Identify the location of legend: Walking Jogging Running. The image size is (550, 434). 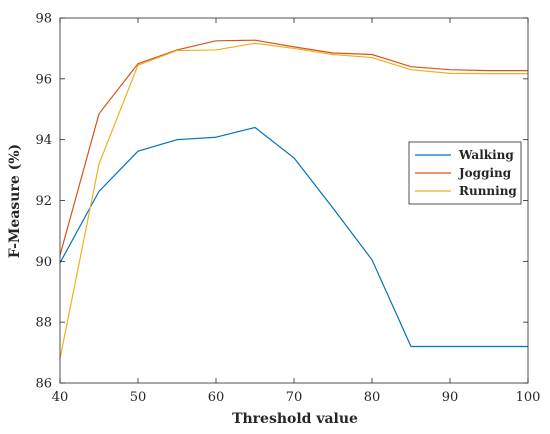
(465, 173).